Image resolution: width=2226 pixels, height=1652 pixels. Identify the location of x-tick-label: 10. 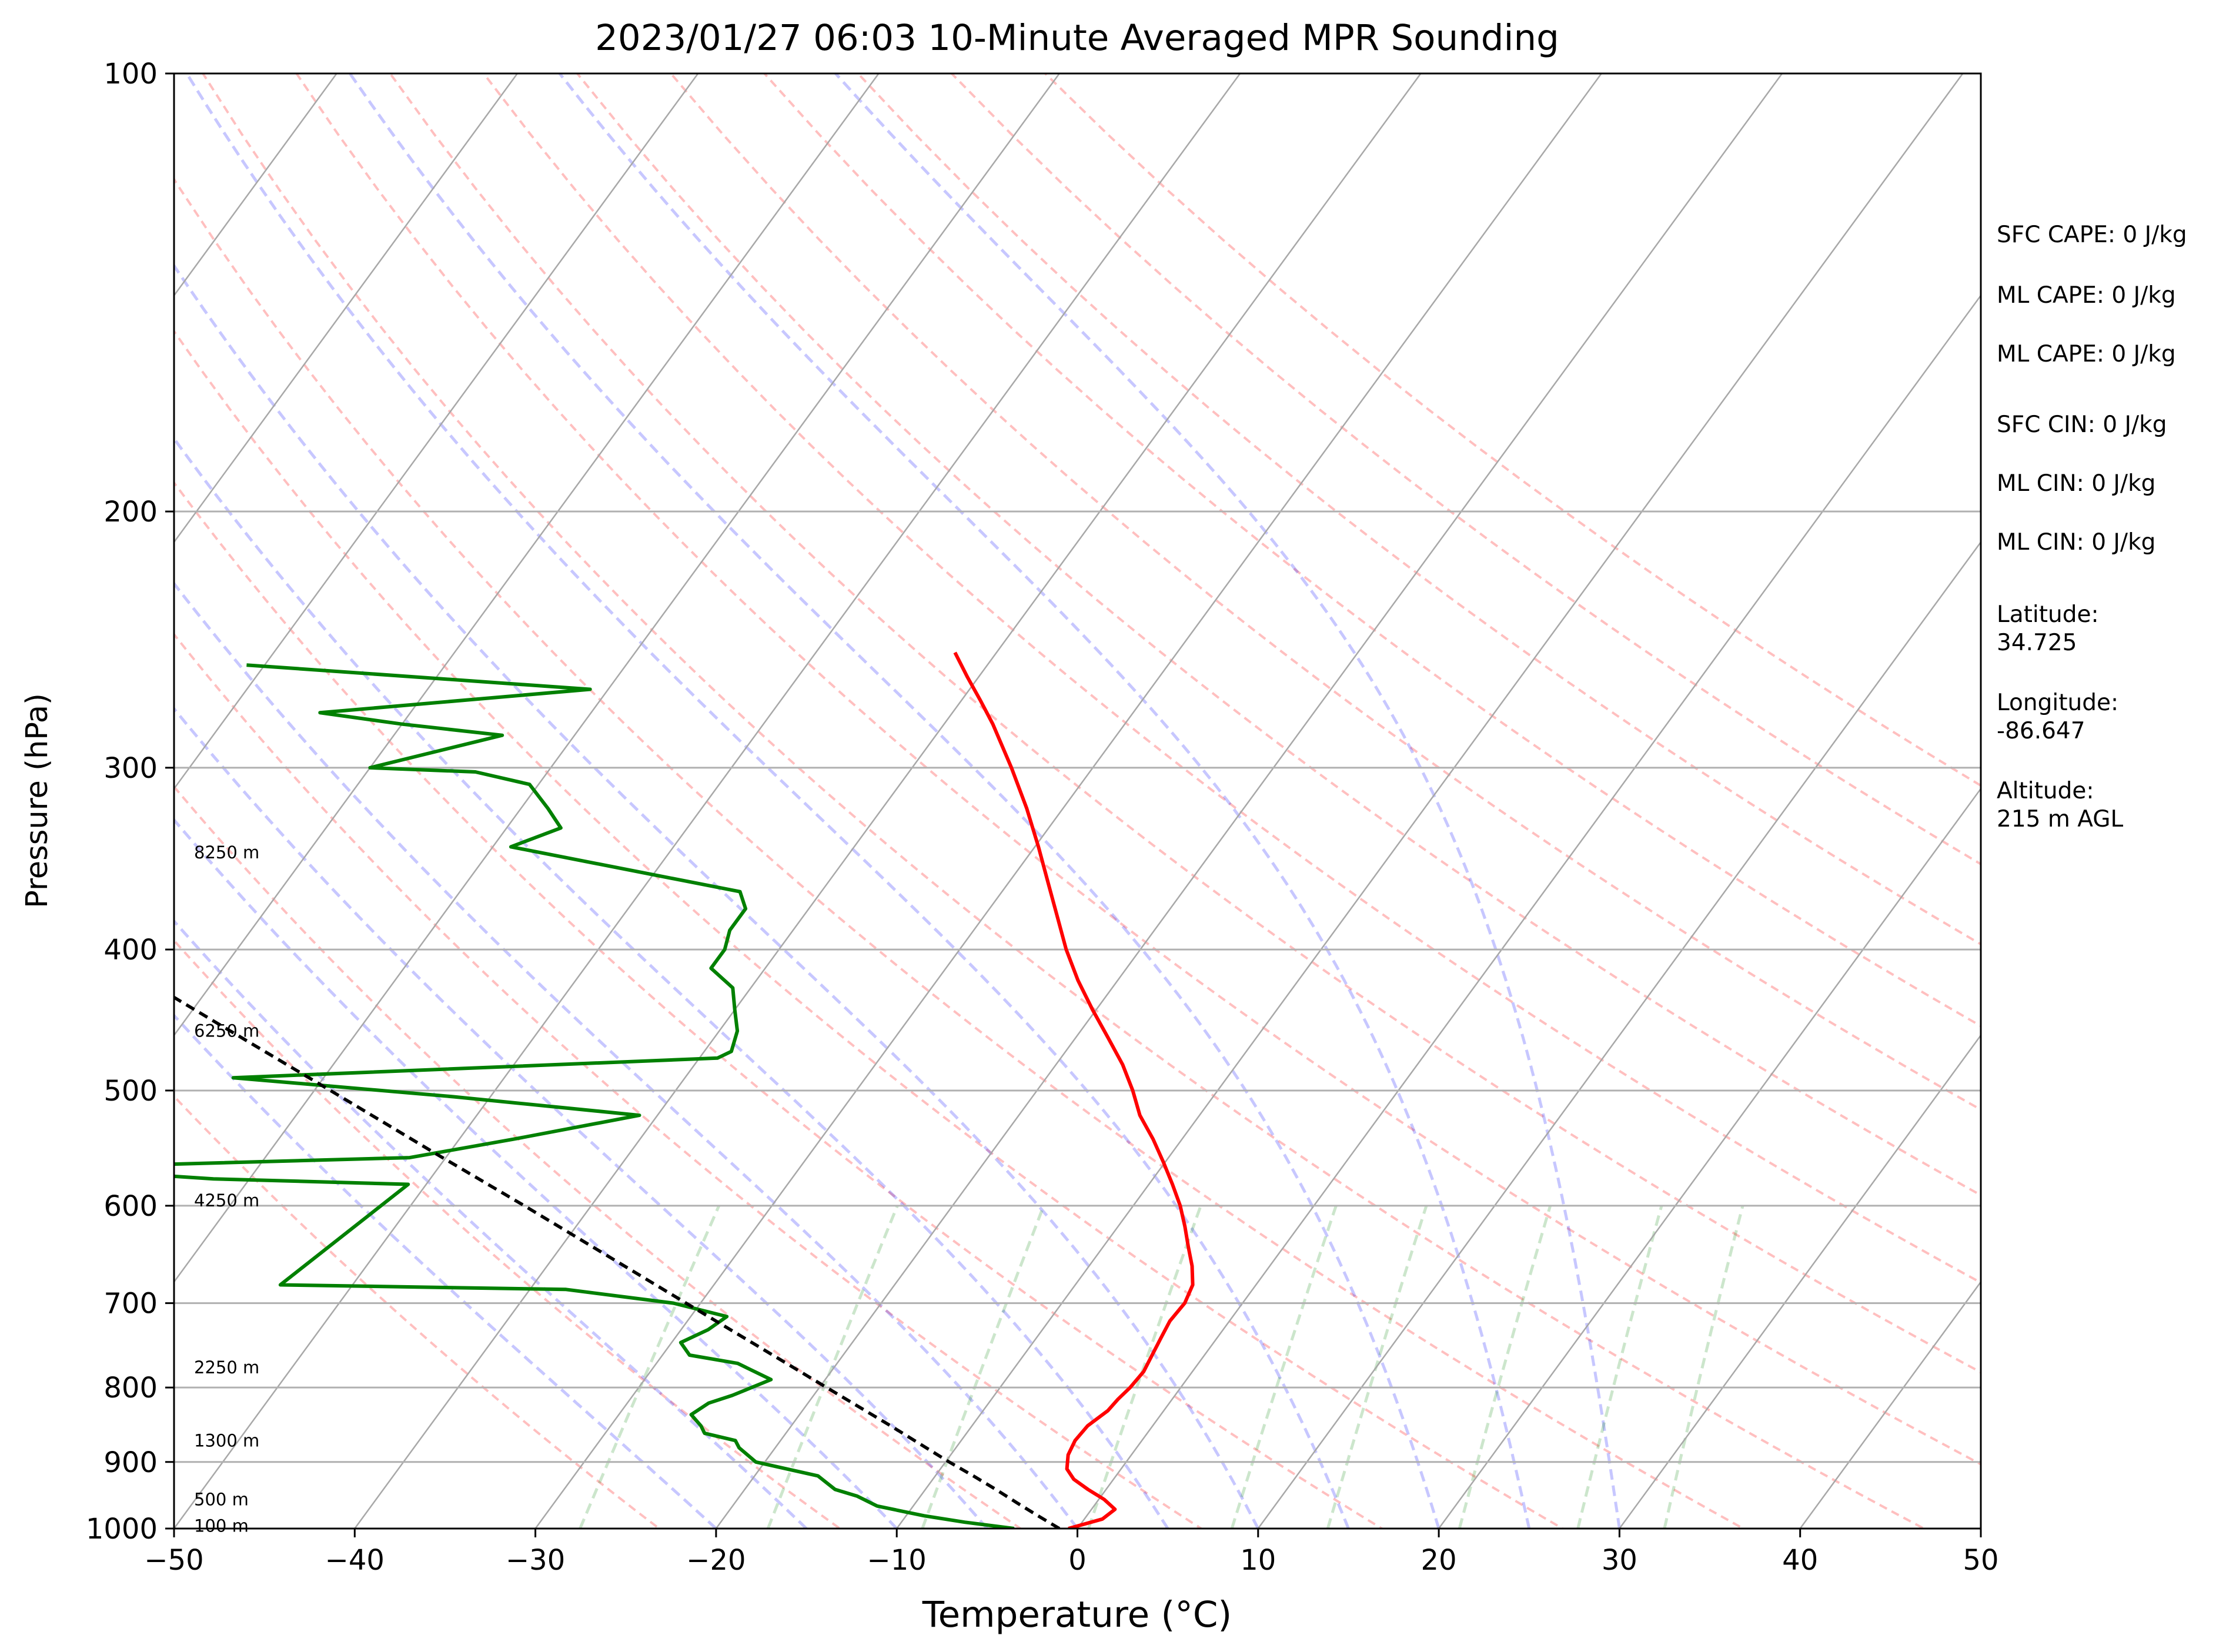
(1258, 1560).